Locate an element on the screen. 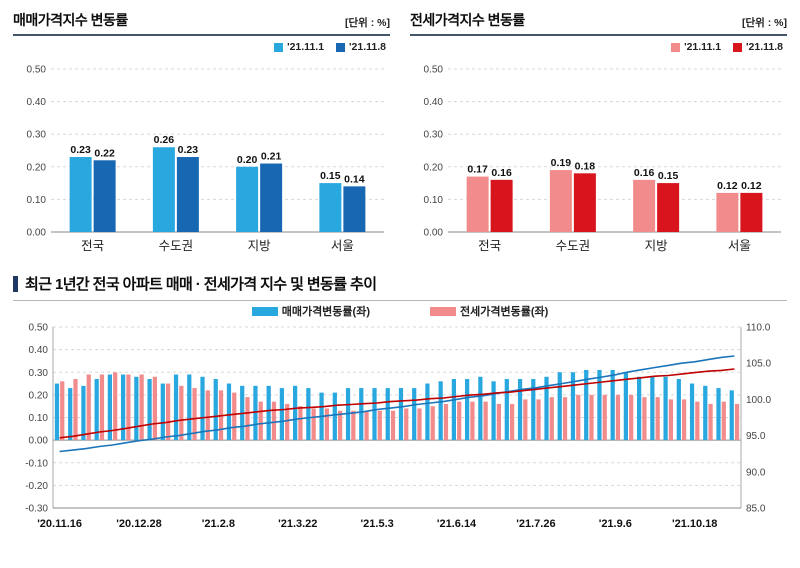 The image size is (800, 568). bar-value-label: 0.21 is located at coordinates (271, 157).